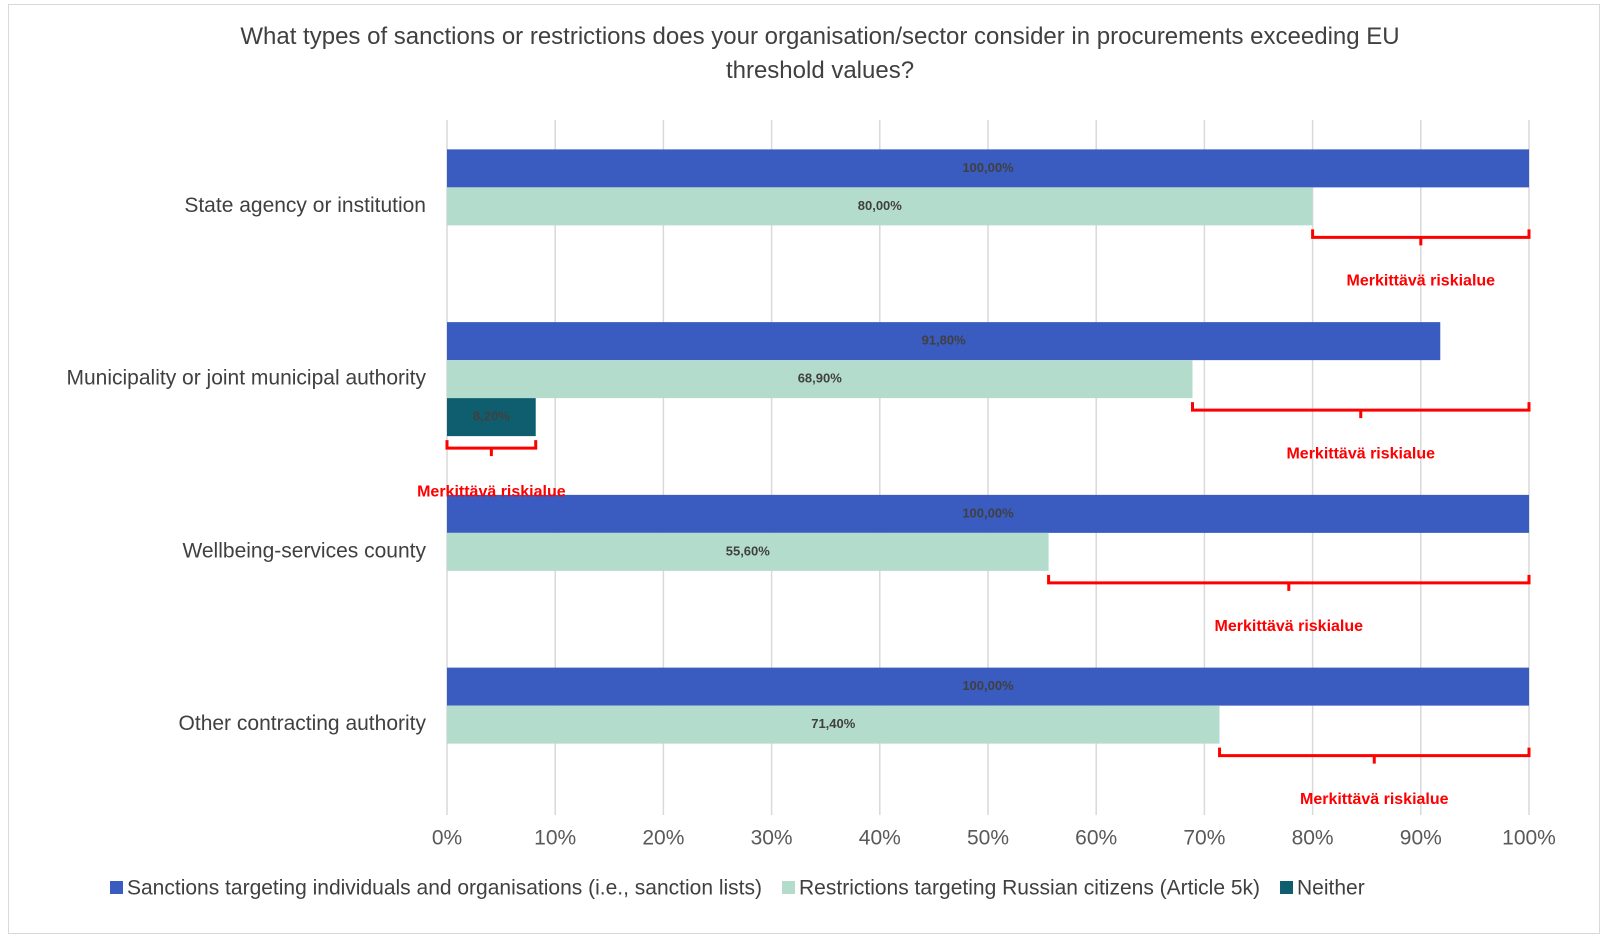 This screenshot has height=943, width=1608. I want to click on value-label: 68,90%, so click(820, 378).